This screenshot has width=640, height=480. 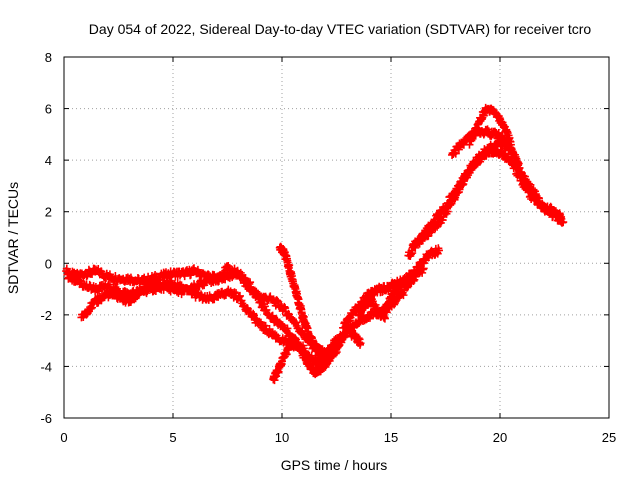 I want to click on y-axis-label: SDTVAR / TECUs, so click(x=13, y=238).